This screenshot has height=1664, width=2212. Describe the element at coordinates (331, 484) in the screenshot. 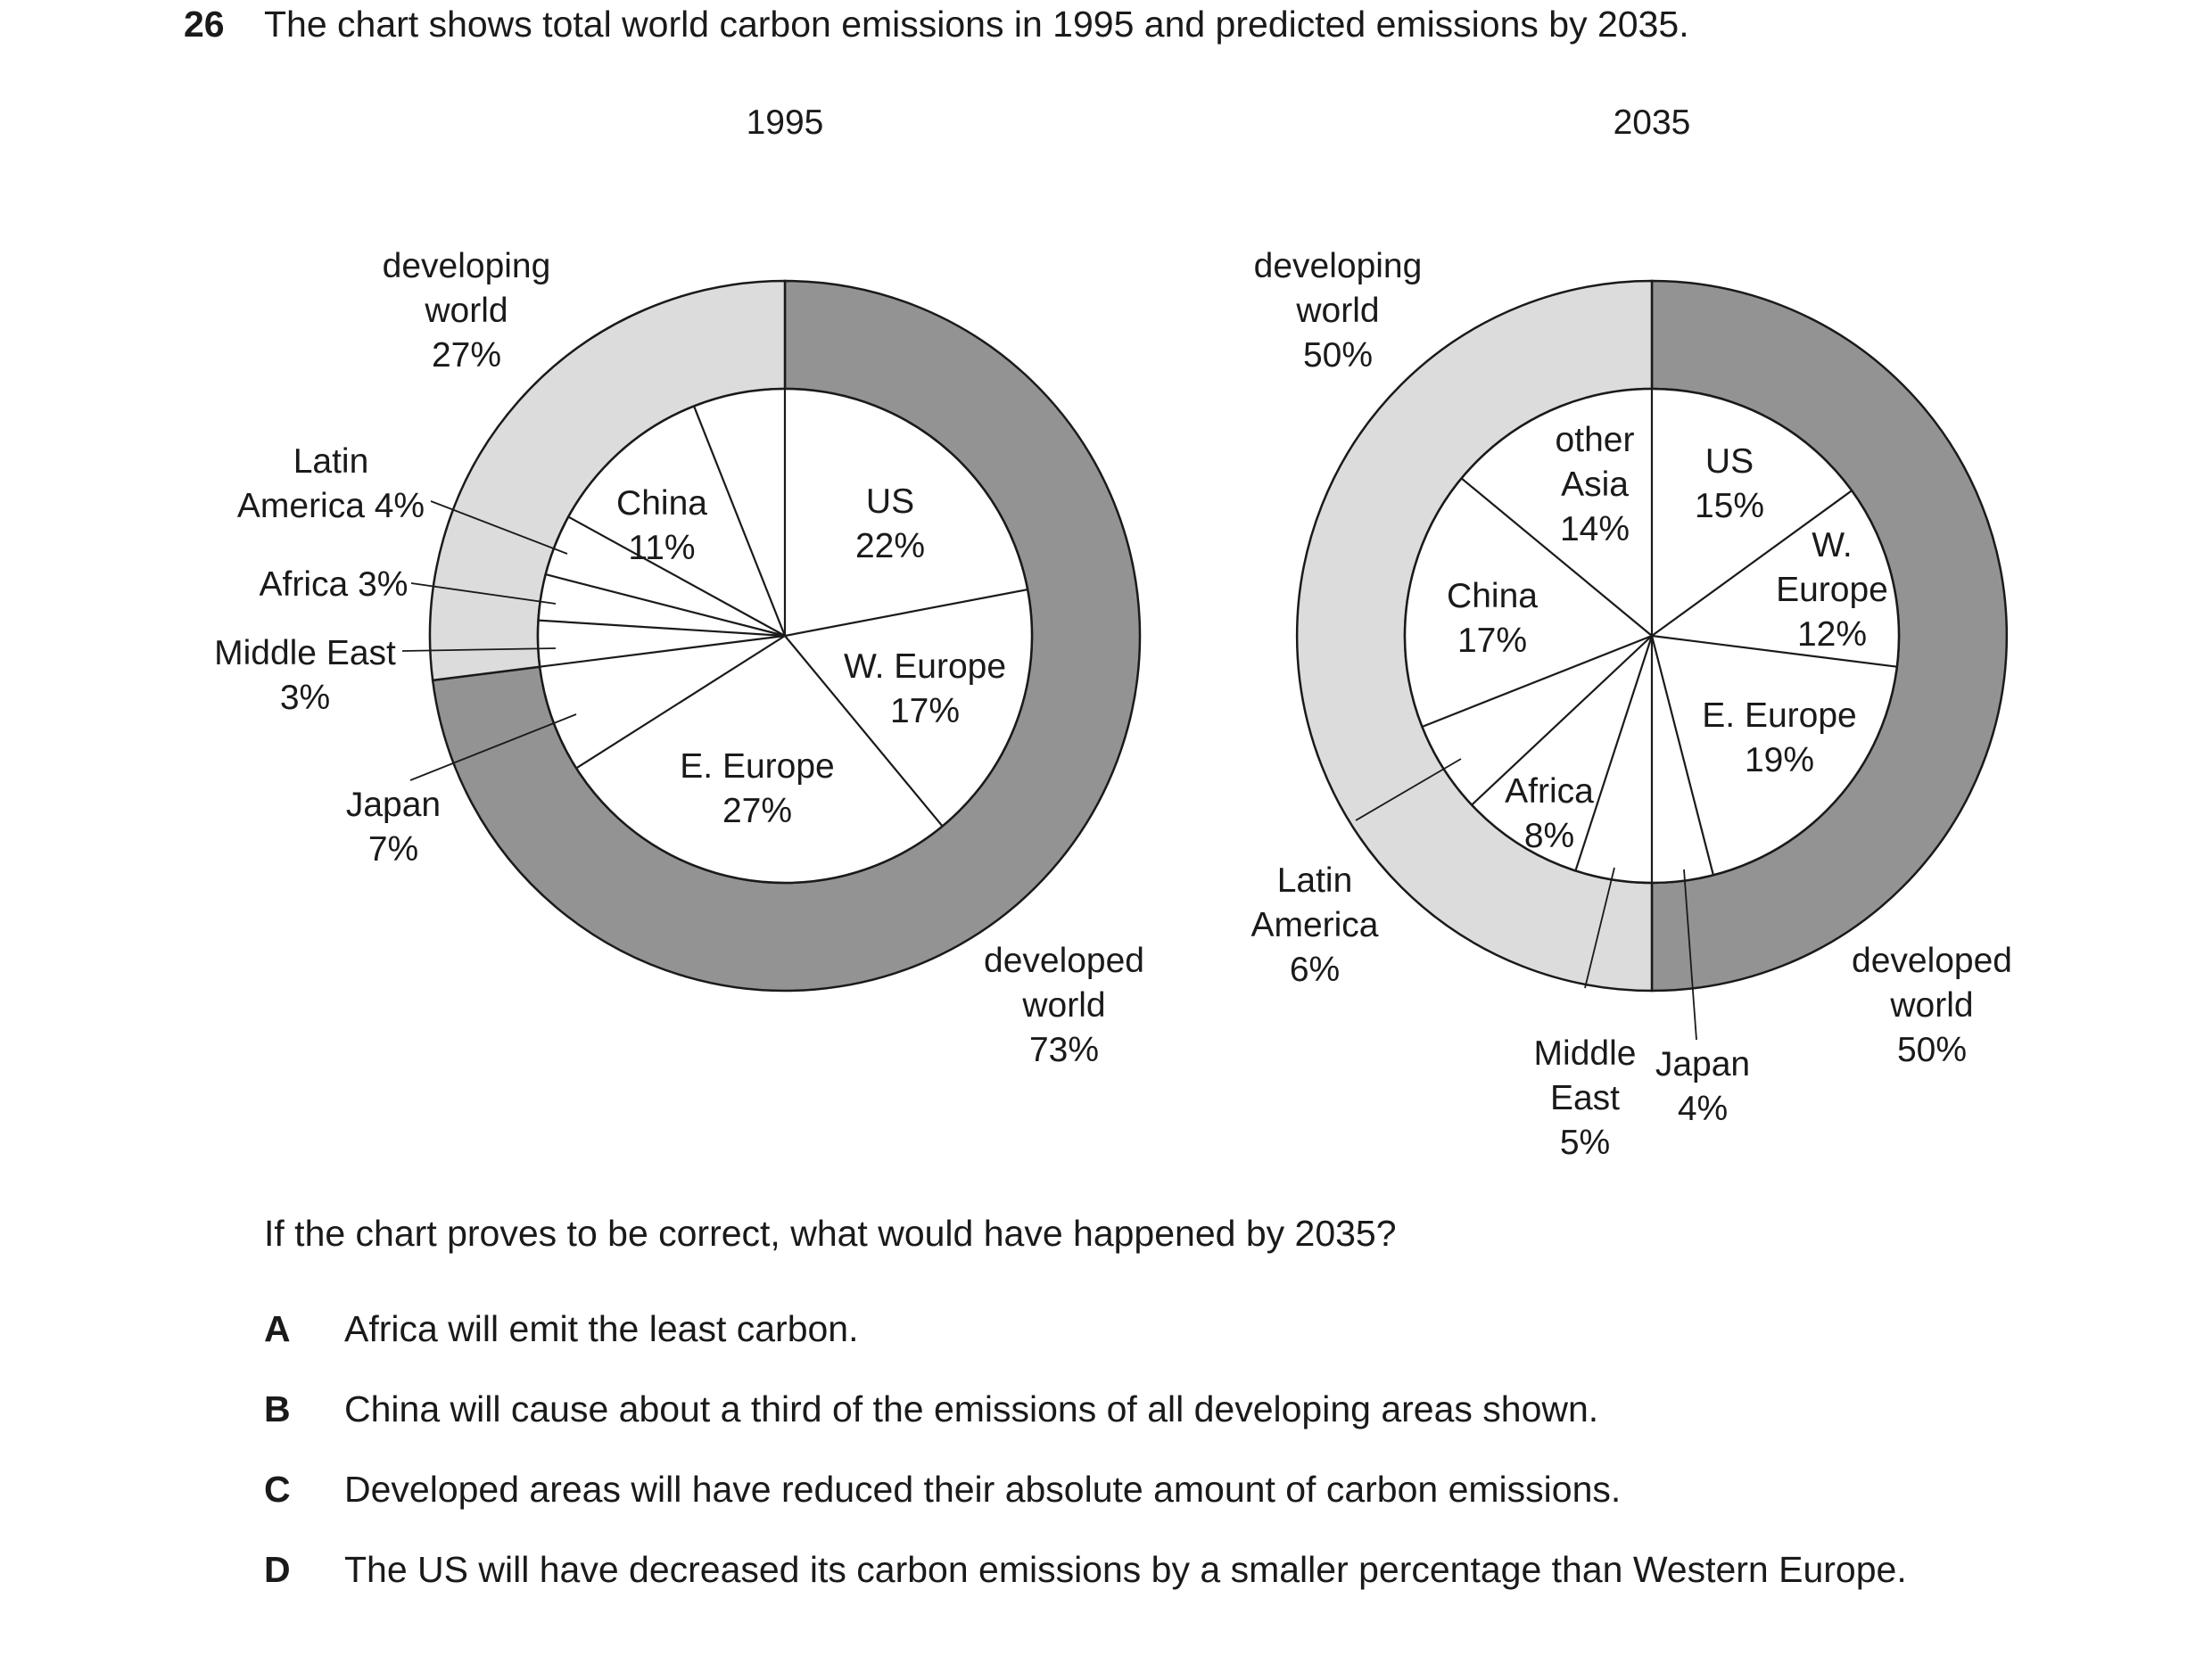

I see `slice-label-latin-america: Latin America 4%` at that location.